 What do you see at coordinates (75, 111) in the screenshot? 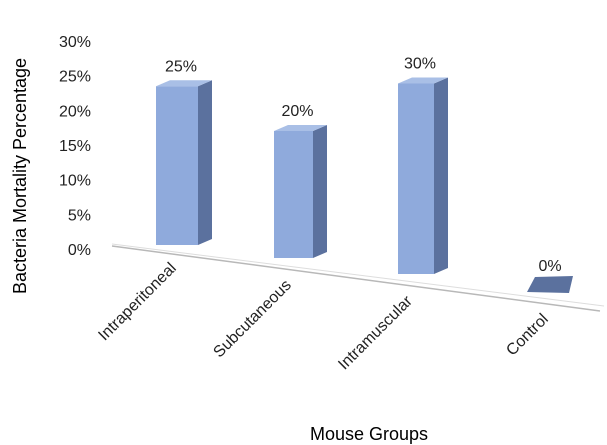
I see `y-tick-label: 20%` at bounding box center [75, 111].